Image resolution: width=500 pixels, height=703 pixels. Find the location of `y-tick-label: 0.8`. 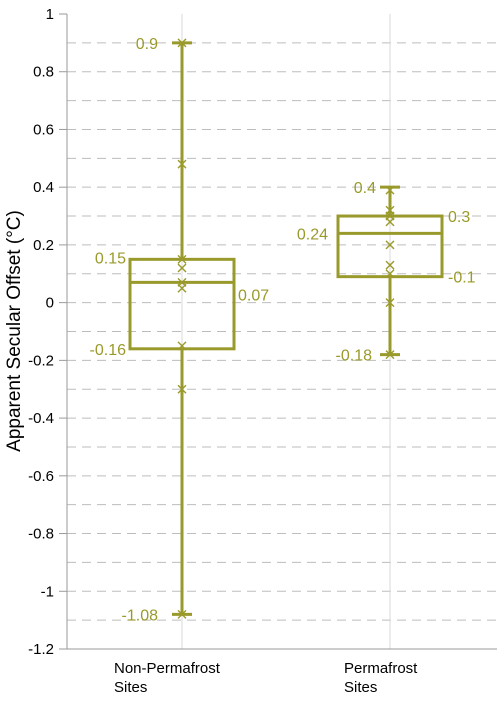

y-tick-label: 0.8 is located at coordinates (43, 72).